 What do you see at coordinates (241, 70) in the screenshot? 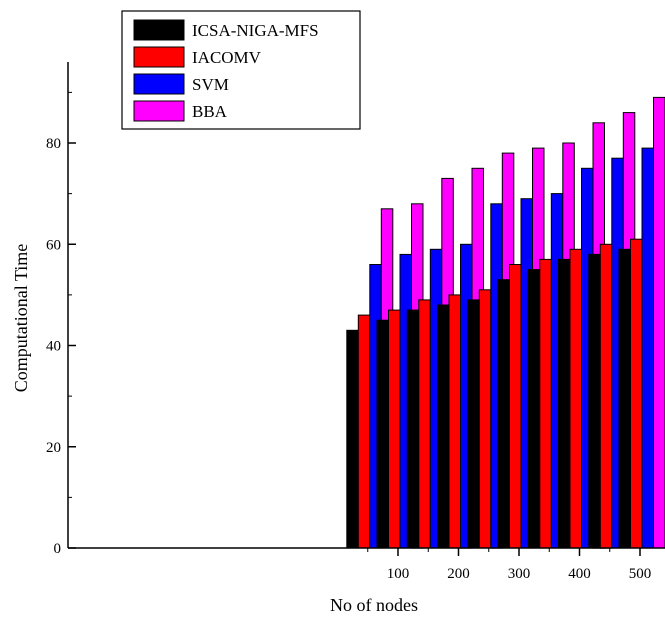
I see `legend: ICSA-NIGA-MFS IACOMV SVM BBA` at bounding box center [241, 70].